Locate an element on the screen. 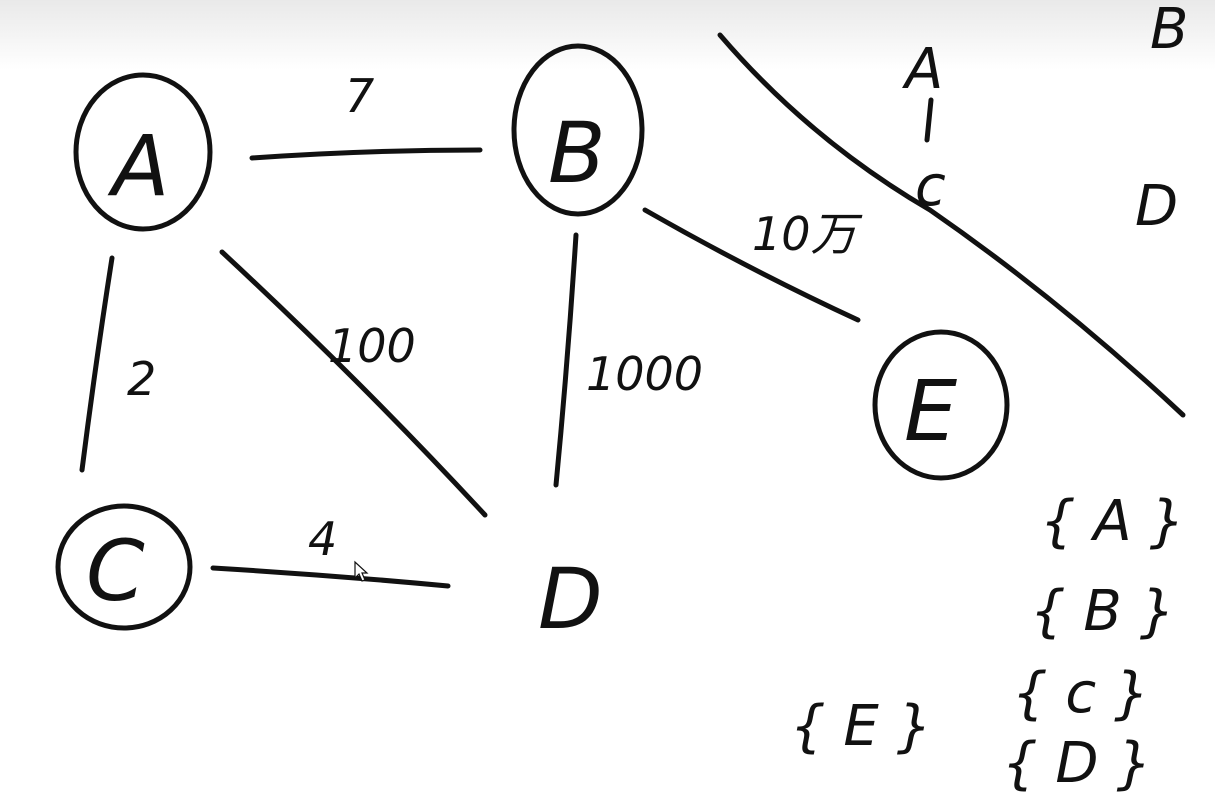  edge-a-d is located at coordinates (353, 383).